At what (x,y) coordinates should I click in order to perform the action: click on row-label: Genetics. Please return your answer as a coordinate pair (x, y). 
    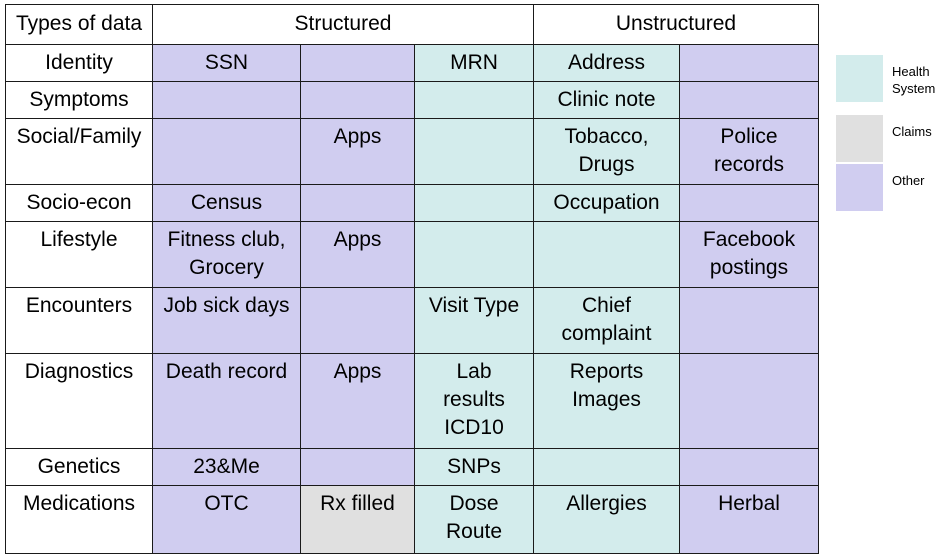
    Looking at the image, I should click on (79, 467).